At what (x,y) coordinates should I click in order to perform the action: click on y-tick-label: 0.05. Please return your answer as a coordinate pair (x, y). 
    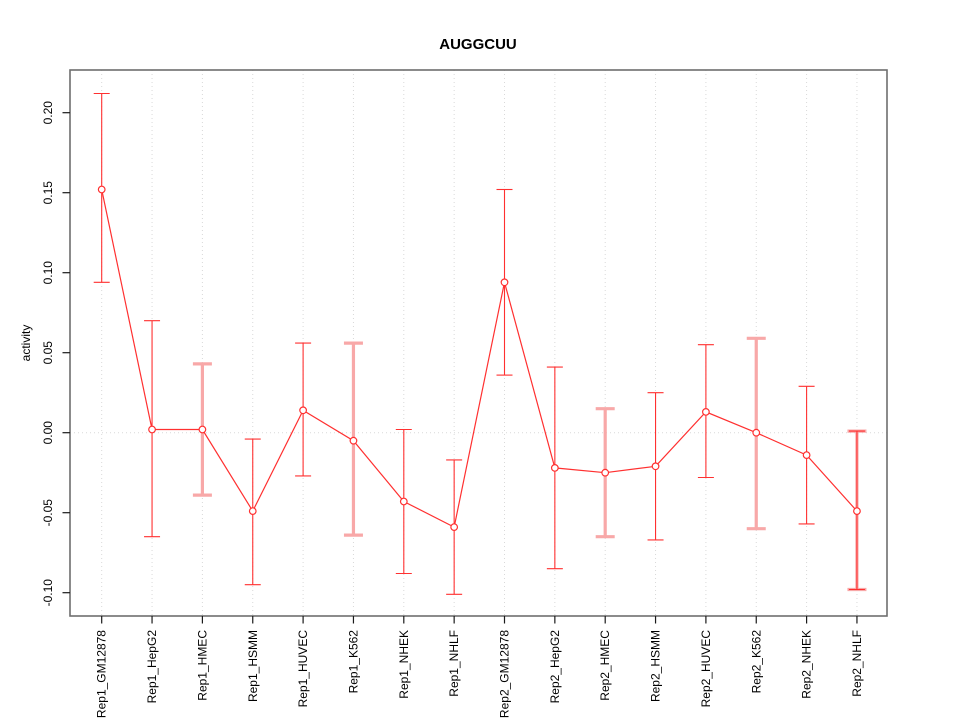
    Looking at the image, I should click on (48, 353).